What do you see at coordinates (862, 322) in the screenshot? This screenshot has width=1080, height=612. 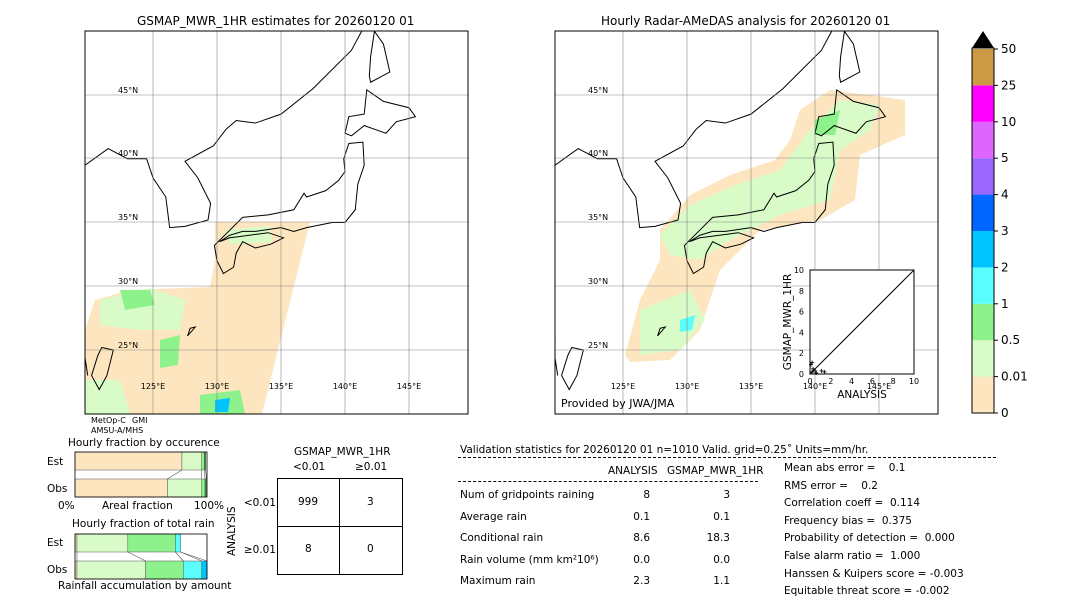 I see `scatter-diagonal` at bounding box center [862, 322].